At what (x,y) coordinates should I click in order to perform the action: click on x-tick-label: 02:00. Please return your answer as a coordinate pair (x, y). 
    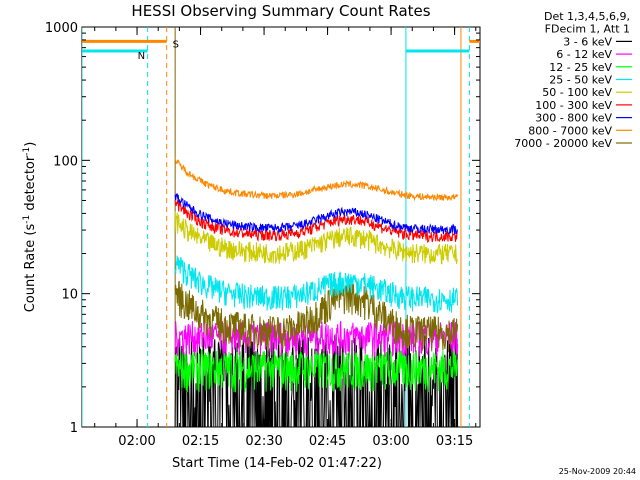
    Looking at the image, I should click on (136, 441).